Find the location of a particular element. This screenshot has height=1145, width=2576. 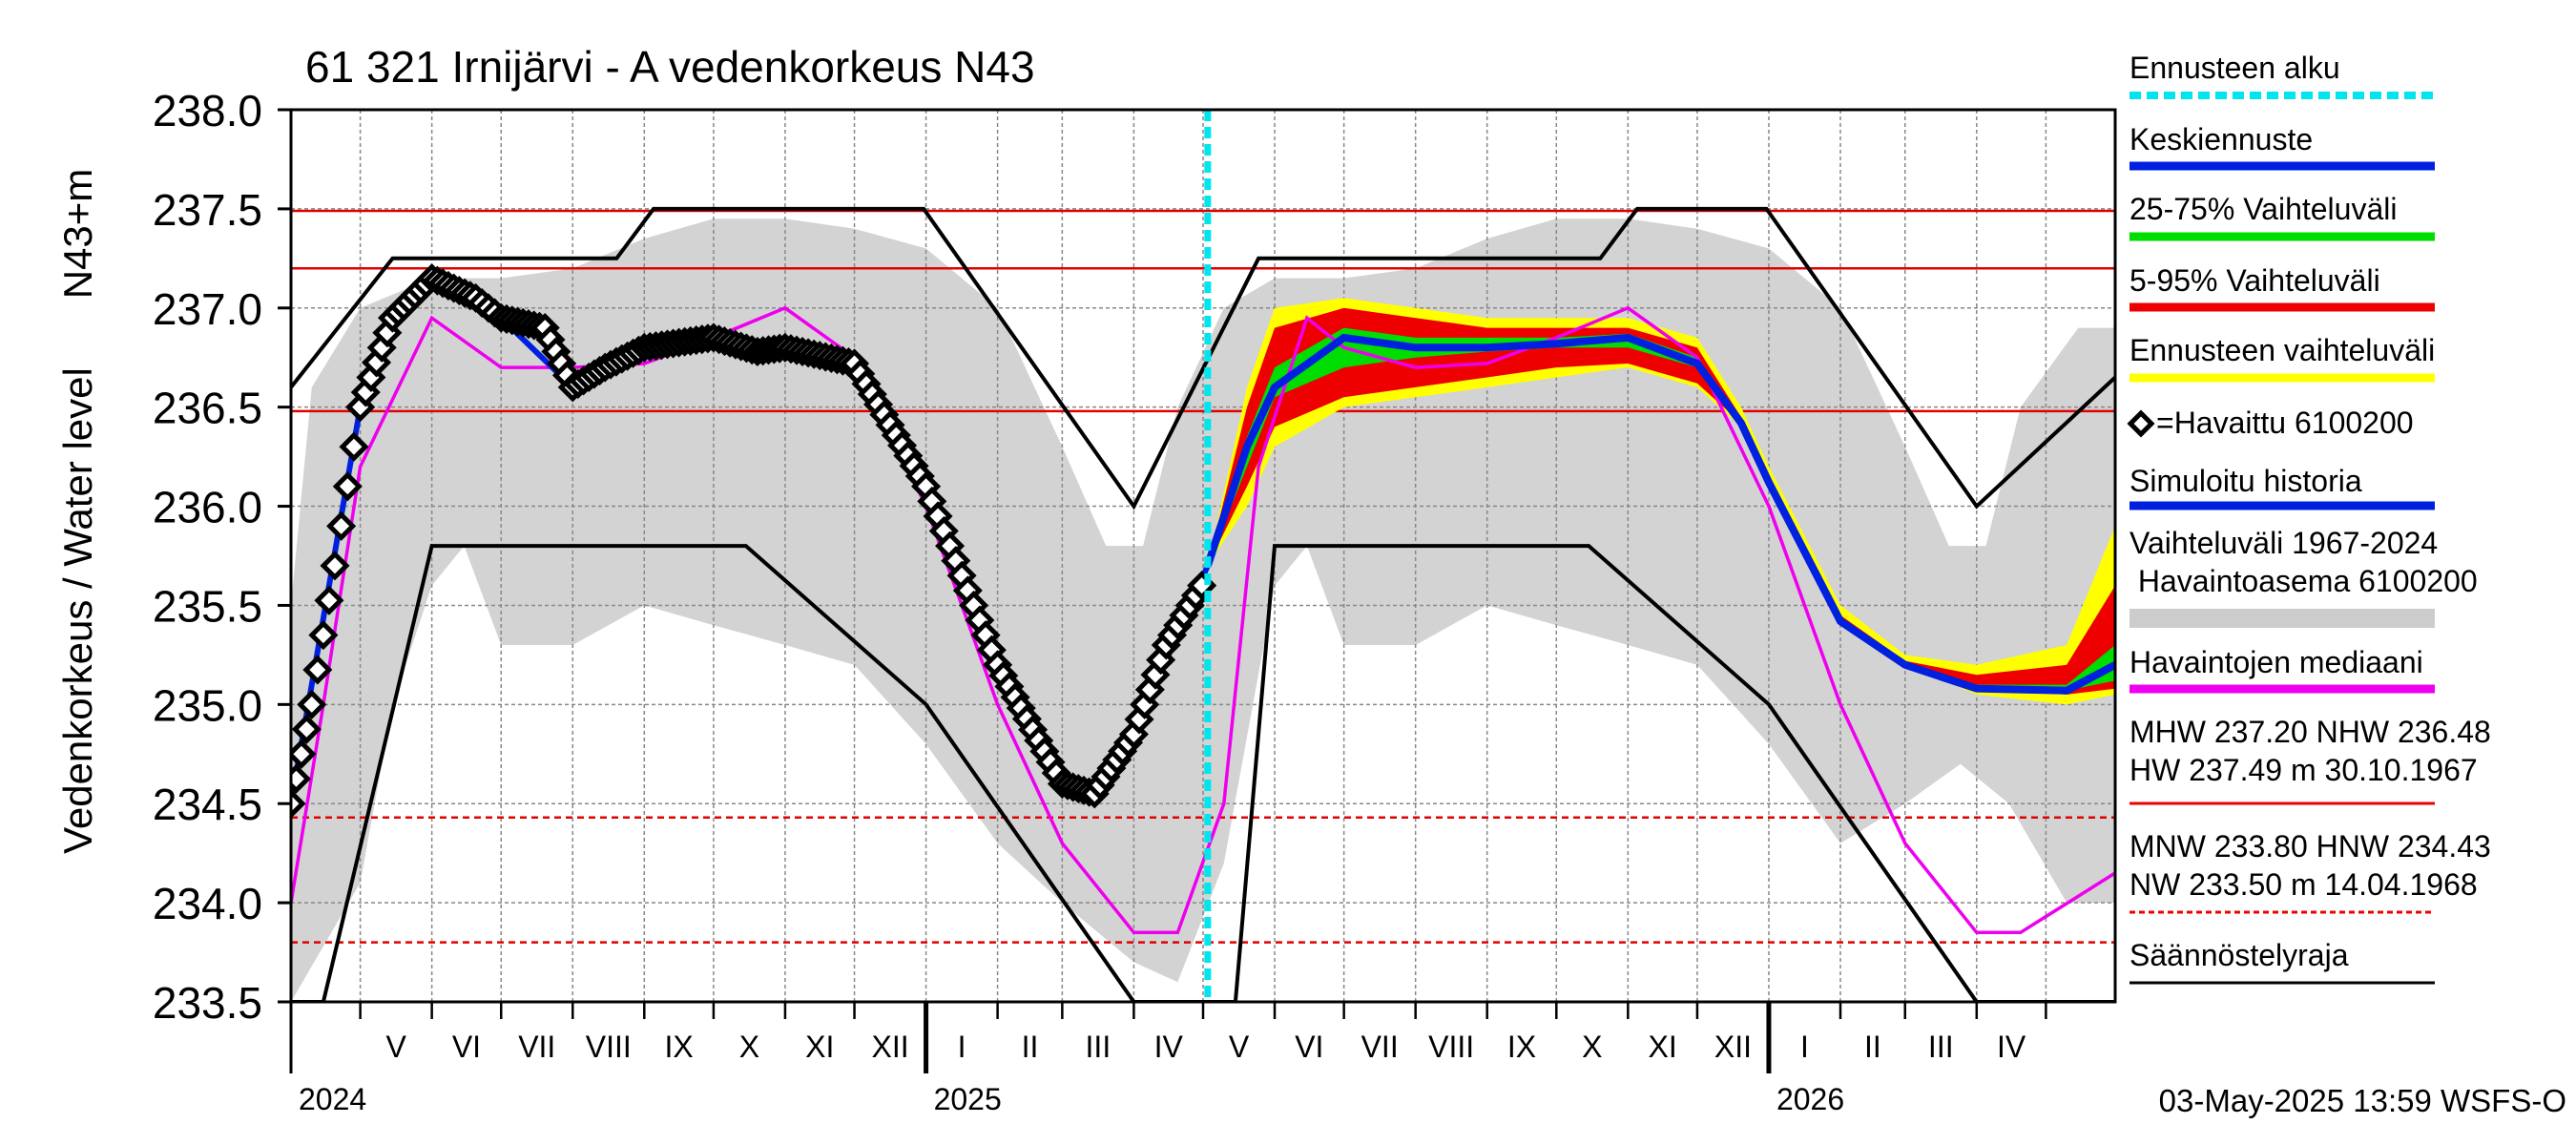

legend-label-secondary: HW 237.49 m 30.10.1967 is located at coordinates (2303, 770).